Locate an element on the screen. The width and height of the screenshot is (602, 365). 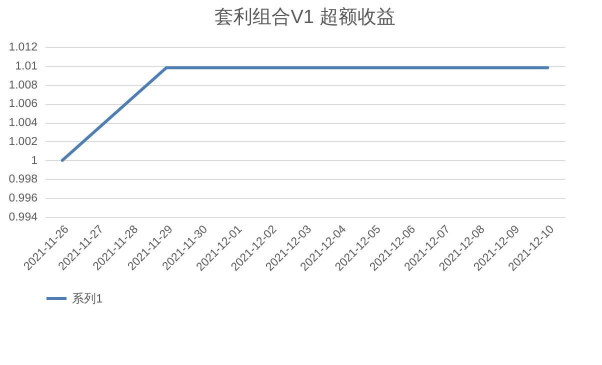
y-tick-label: 0.998 is located at coordinates (23, 180).